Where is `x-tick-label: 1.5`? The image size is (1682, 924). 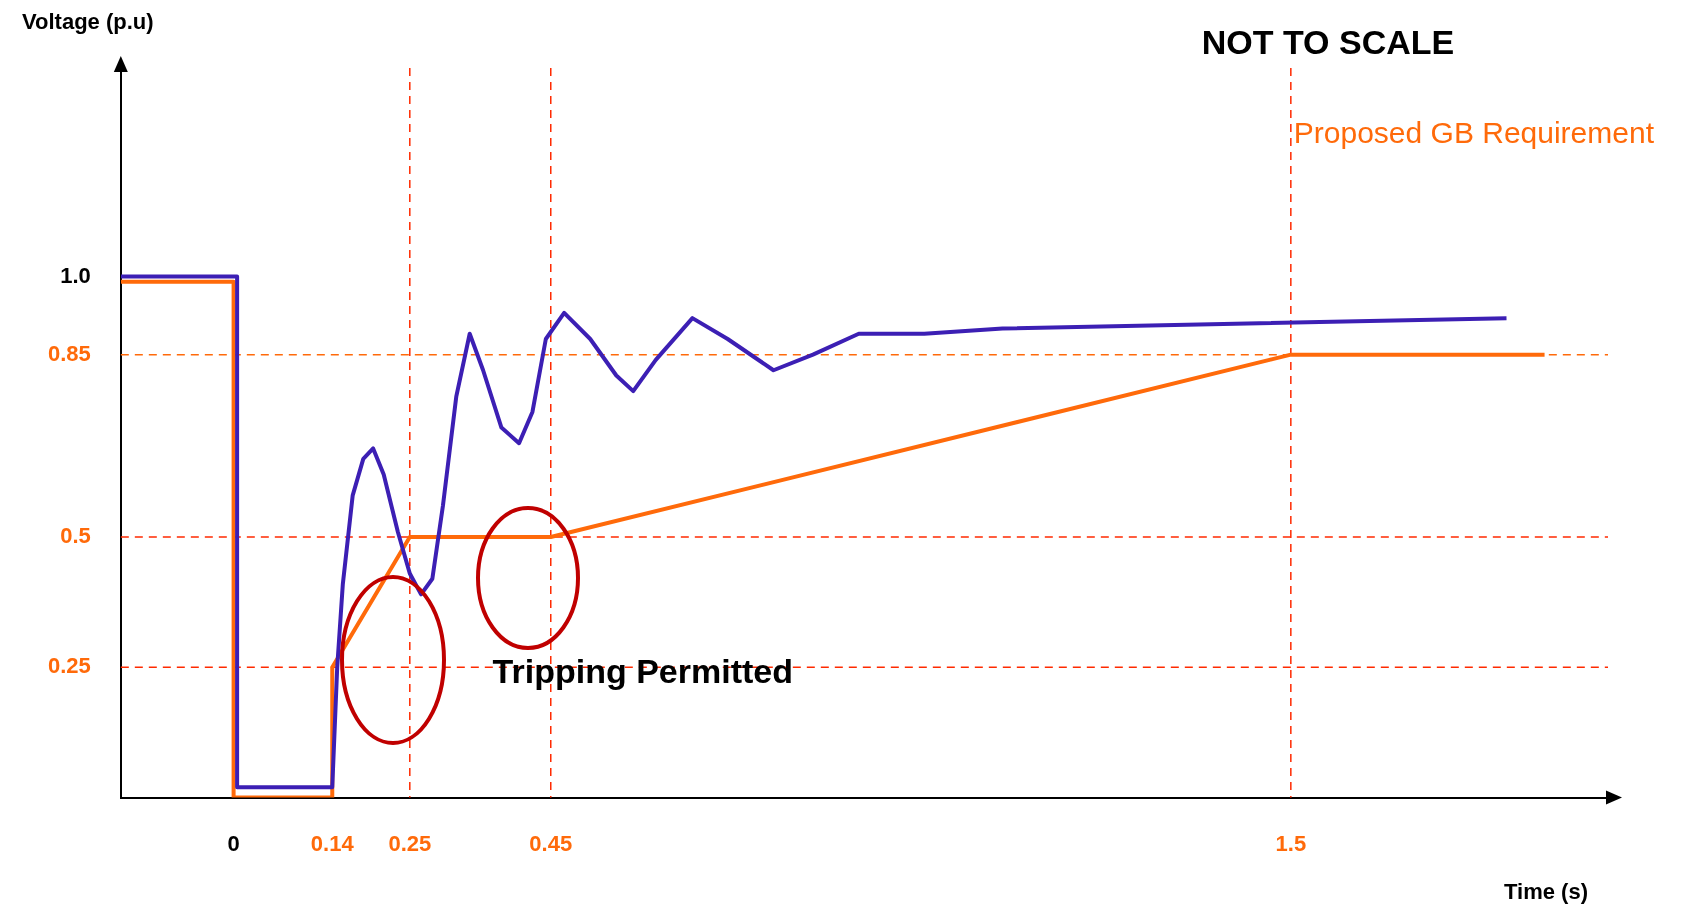
x-tick-label: 1.5 is located at coordinates (1291, 843).